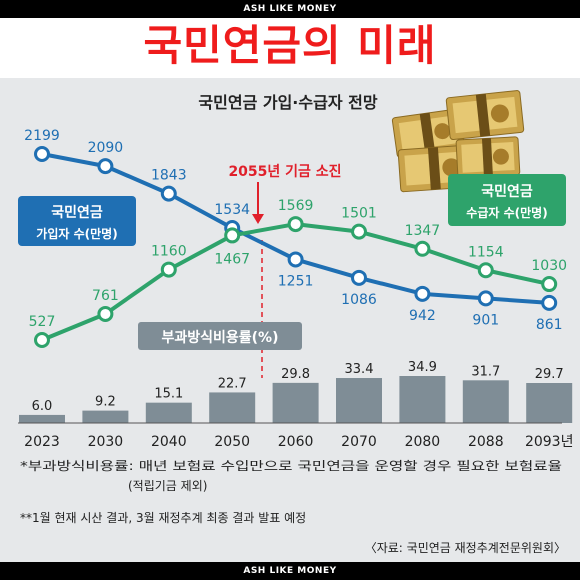  What do you see at coordinates (485, 371) in the screenshot?
I see `cost-rate-value: 31.7` at bounding box center [485, 371].